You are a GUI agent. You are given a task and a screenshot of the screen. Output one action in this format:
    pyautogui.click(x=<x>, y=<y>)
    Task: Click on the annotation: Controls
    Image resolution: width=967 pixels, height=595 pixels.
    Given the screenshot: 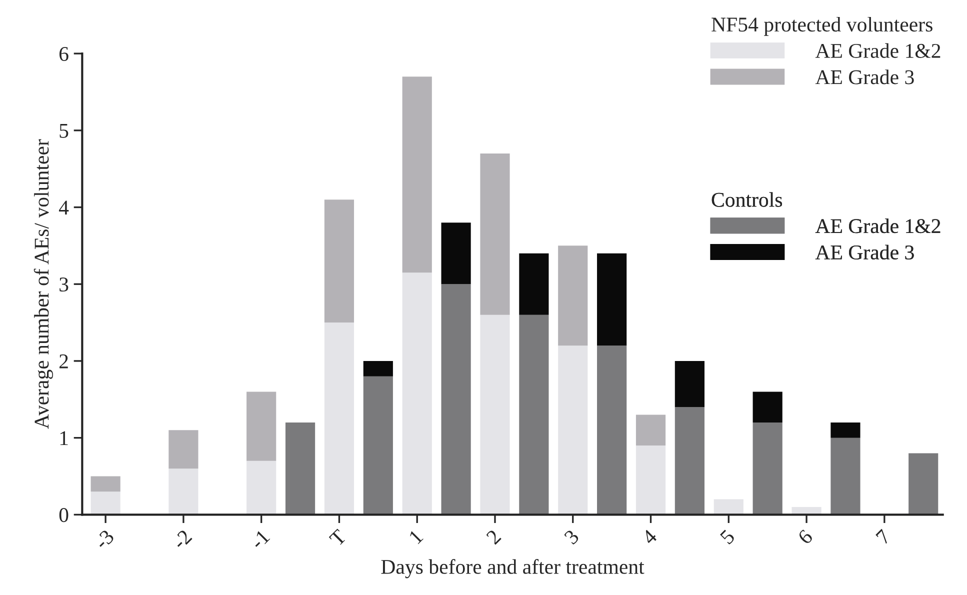 What is the action you would take?
    pyautogui.click(x=747, y=199)
    